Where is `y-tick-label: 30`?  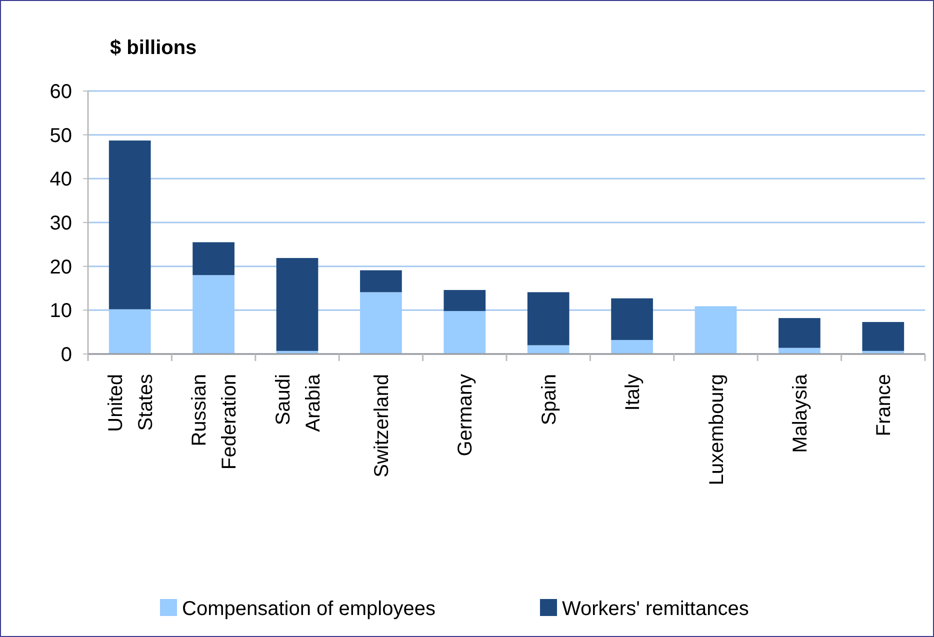
y-tick-label: 30 is located at coordinates (61, 223).